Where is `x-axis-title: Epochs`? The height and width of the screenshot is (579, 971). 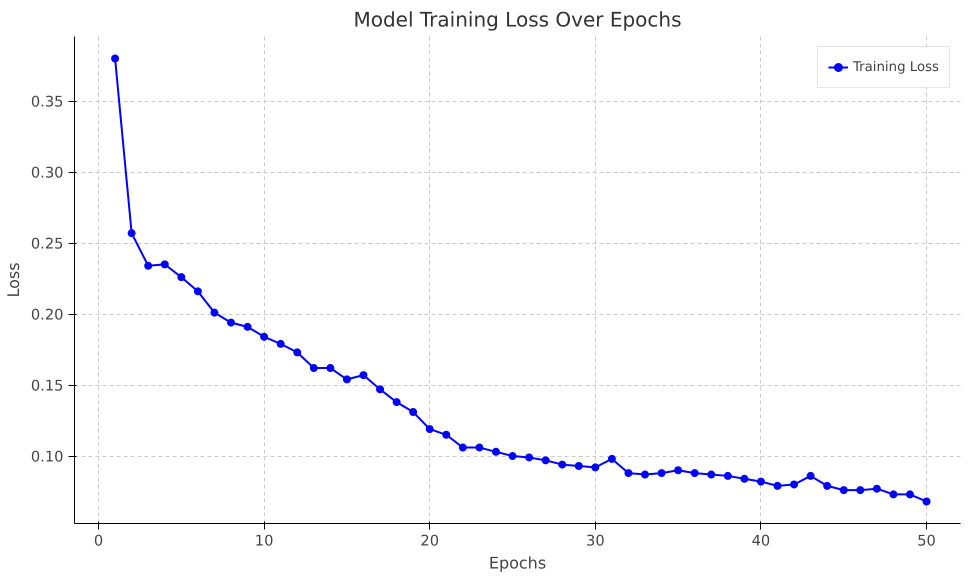
x-axis-title: Epochs is located at coordinates (517, 563).